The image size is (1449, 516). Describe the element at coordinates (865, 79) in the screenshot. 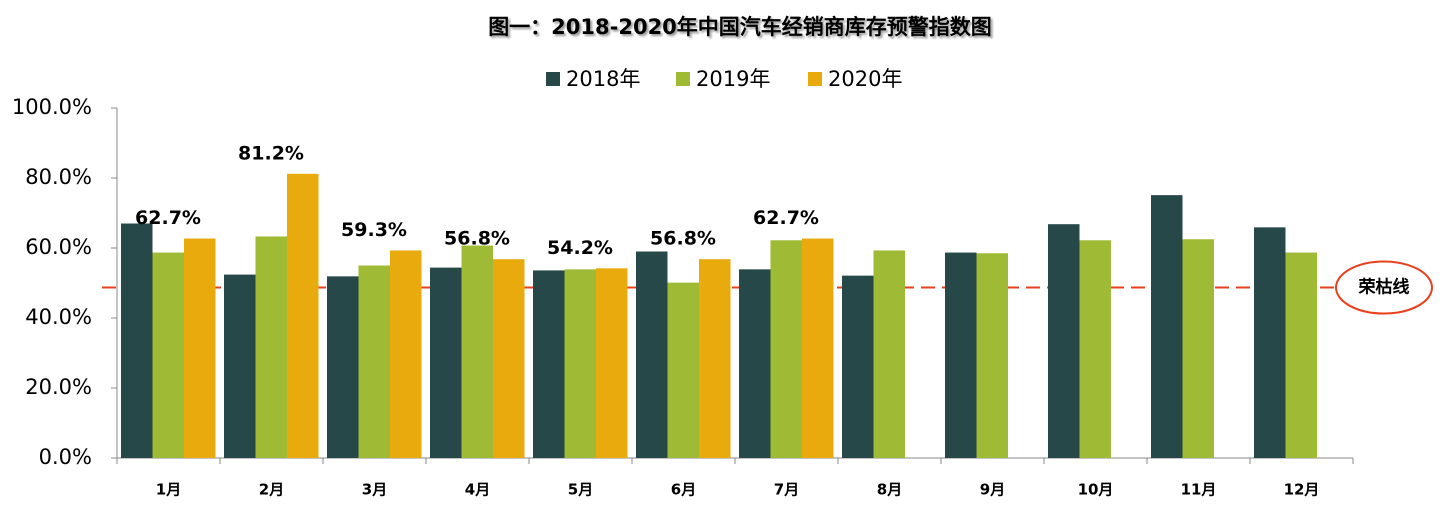

I see `legend-label: 2020年` at that location.